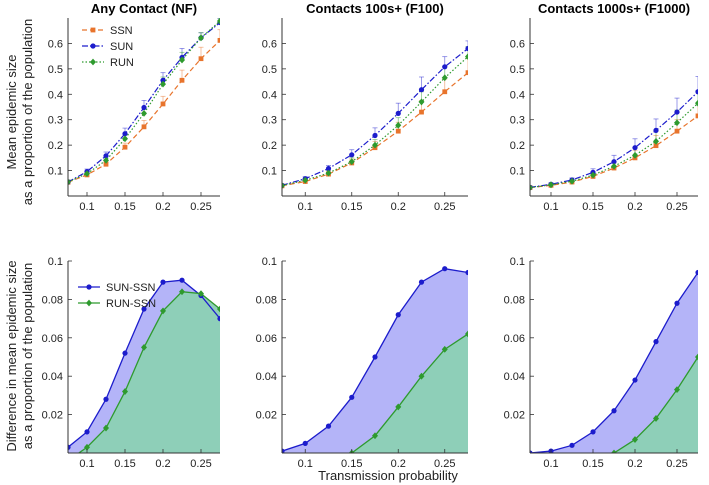 This screenshot has height=485, width=709. Describe the element at coordinates (121, 47) in the screenshot. I see `legend-label-sun: SUN` at that location.